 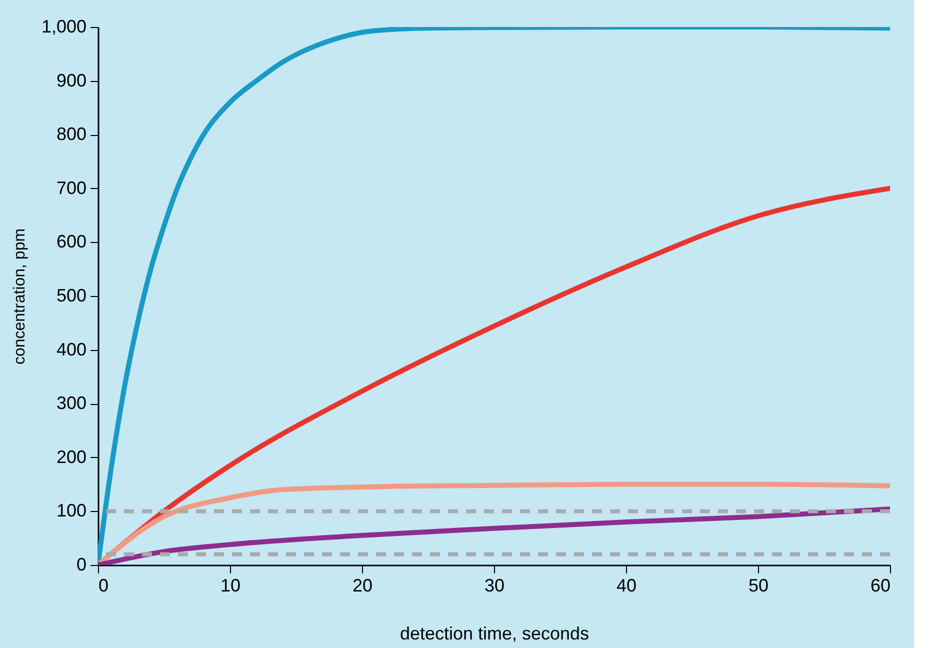 What do you see at coordinates (63, 26) in the screenshot?
I see `y-tick-label: 1,000` at bounding box center [63, 26].